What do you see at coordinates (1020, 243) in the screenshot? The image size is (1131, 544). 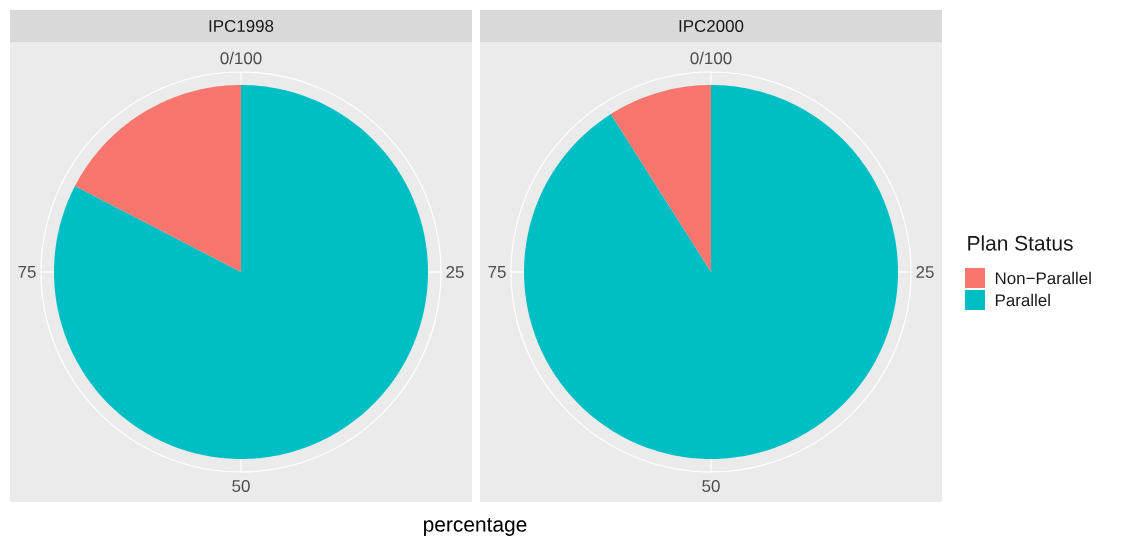 I see `legend-title: Plan Status` at bounding box center [1020, 243].